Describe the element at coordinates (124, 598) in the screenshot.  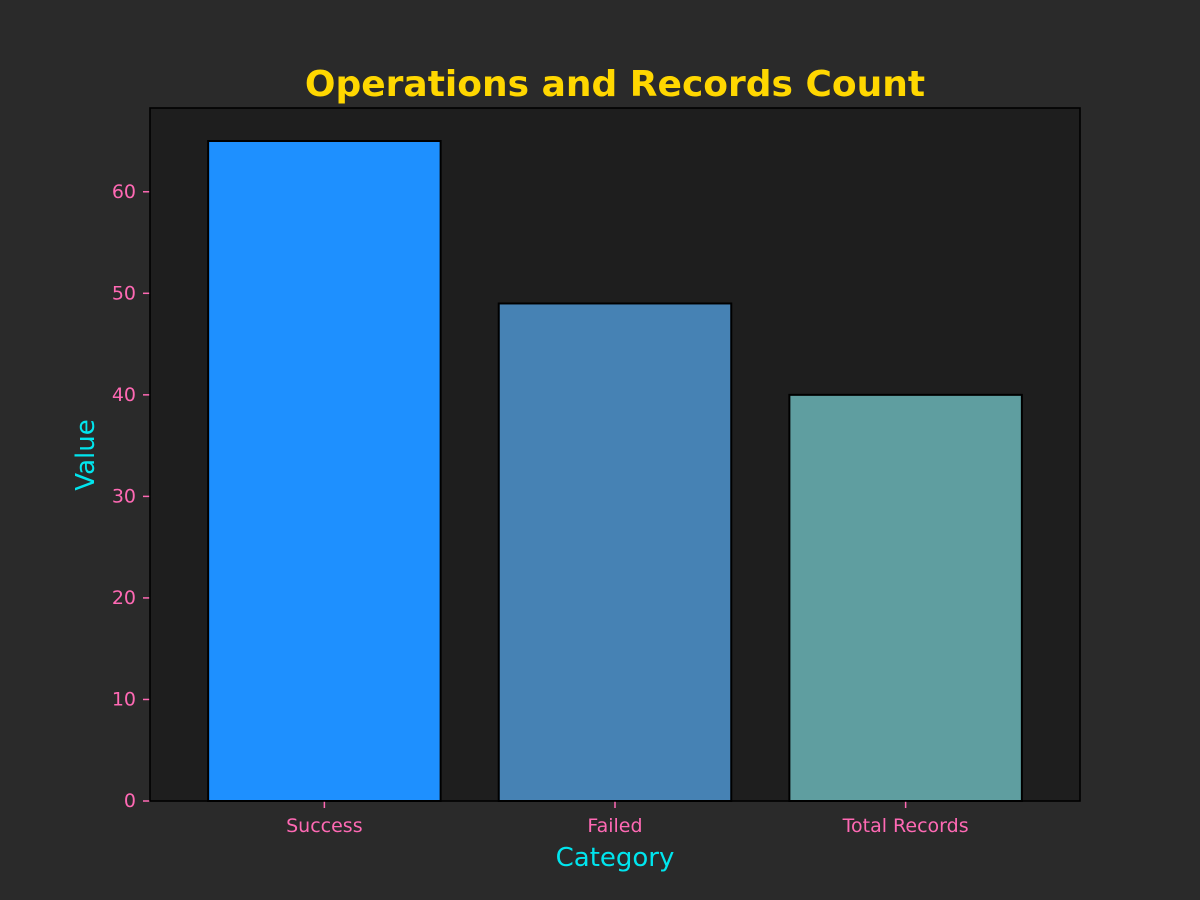
I see `y-tick-label: 20` at that location.